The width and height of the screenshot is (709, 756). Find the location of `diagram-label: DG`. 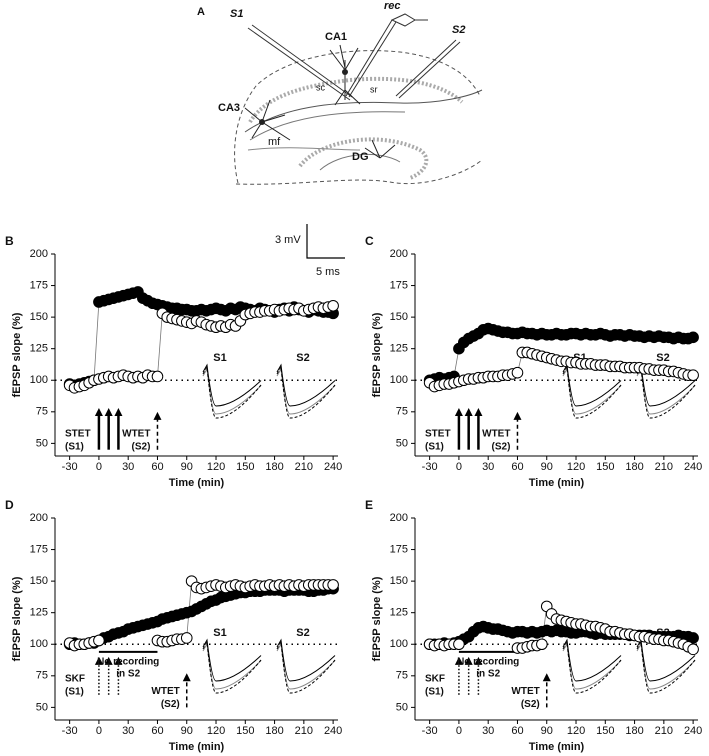

diagram-label: DG is located at coordinates (360, 157).